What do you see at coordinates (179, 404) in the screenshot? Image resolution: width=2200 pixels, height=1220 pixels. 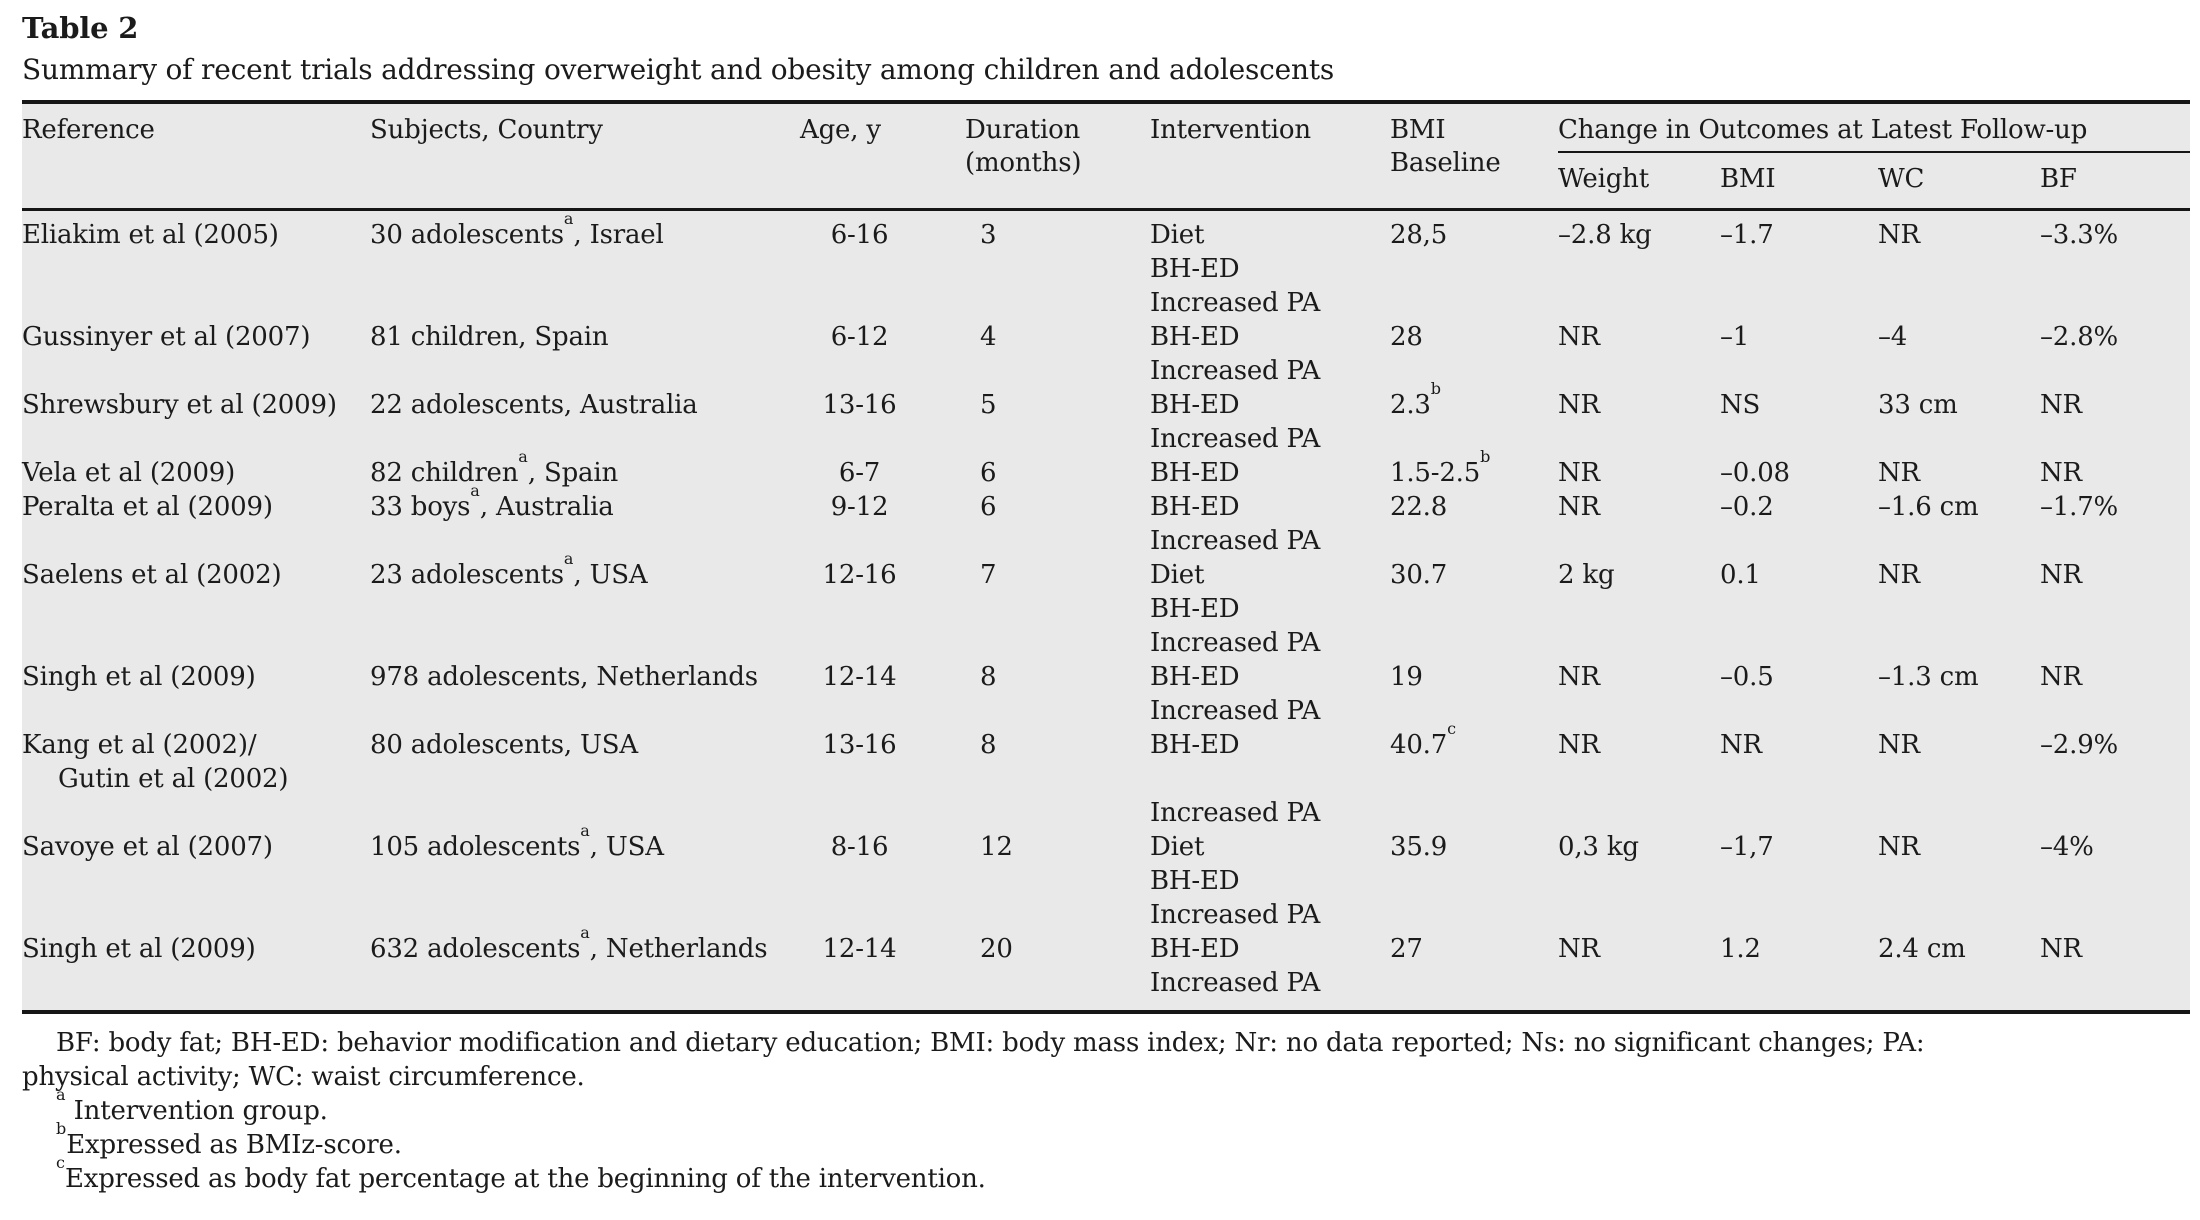 I see `cell-line: Shrewsbury et al (2009)` at bounding box center [179, 404].